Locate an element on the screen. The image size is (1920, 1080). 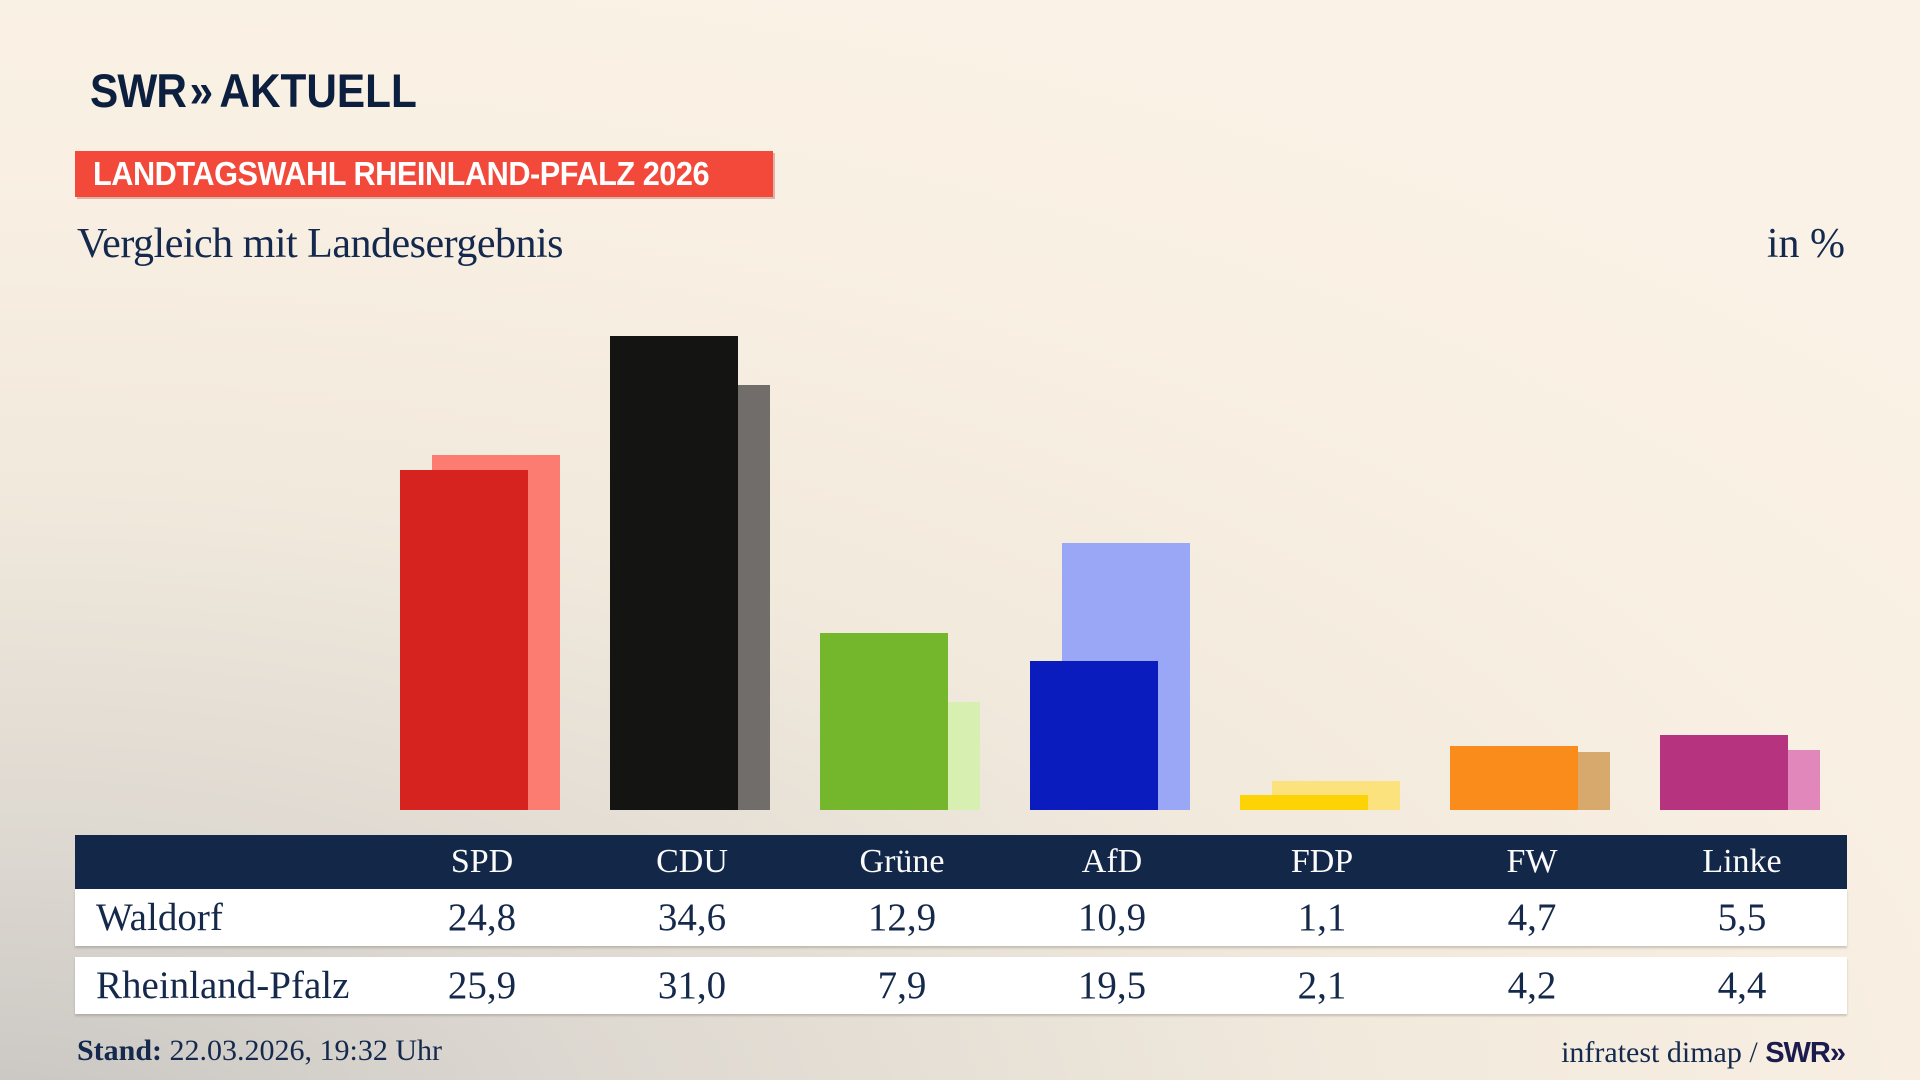
value-cell-spd: 25,9 is located at coordinates (482, 985).